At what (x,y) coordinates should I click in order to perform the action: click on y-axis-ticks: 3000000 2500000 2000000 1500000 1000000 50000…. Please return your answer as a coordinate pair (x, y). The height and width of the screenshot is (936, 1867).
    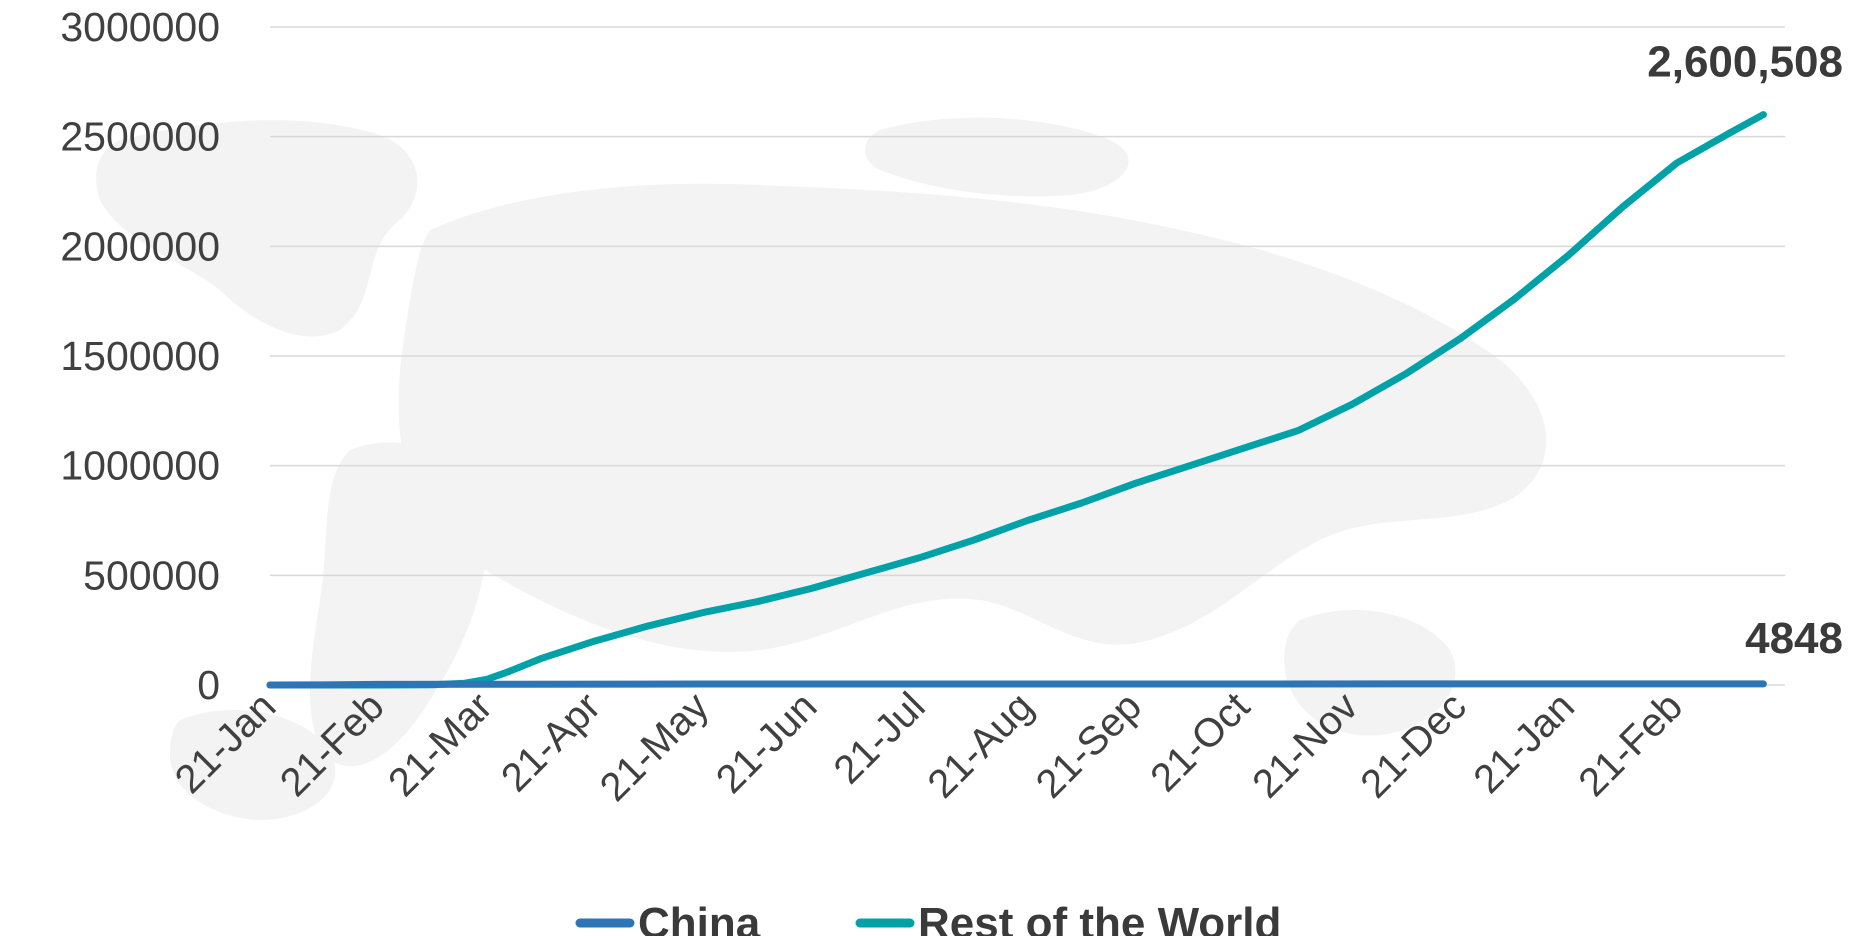
    Looking at the image, I should click on (140, 356).